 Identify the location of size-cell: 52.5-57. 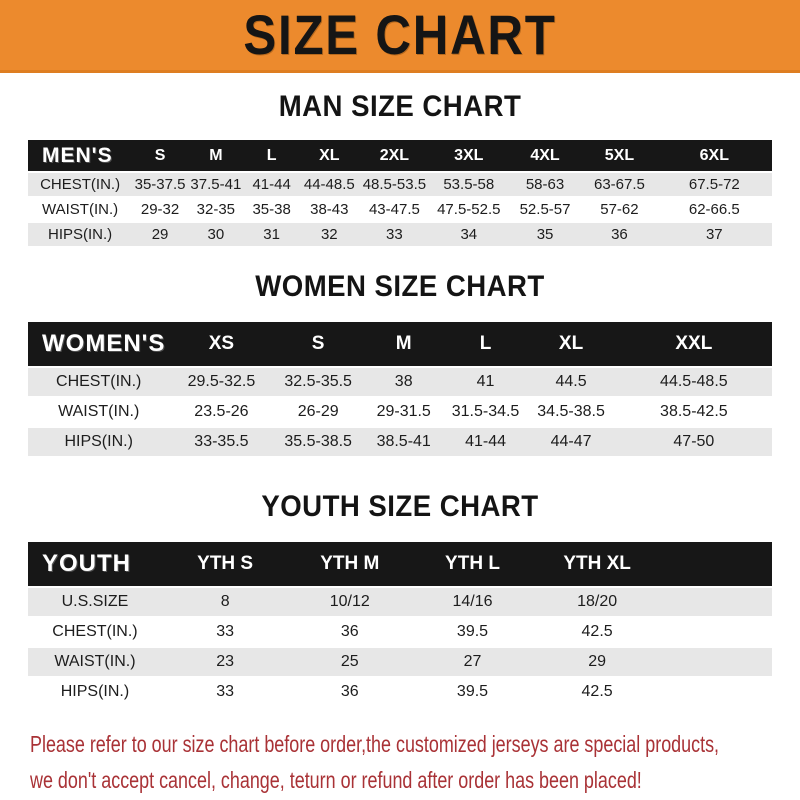
(545, 209).